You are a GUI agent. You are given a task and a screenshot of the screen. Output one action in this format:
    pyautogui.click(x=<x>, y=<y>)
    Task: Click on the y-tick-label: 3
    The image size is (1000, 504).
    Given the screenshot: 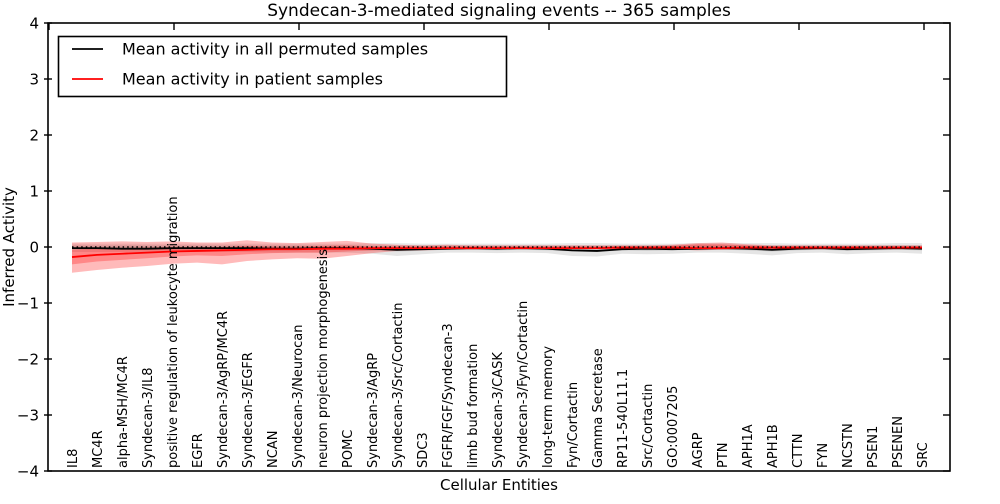 What is the action you would take?
    pyautogui.click(x=34, y=80)
    